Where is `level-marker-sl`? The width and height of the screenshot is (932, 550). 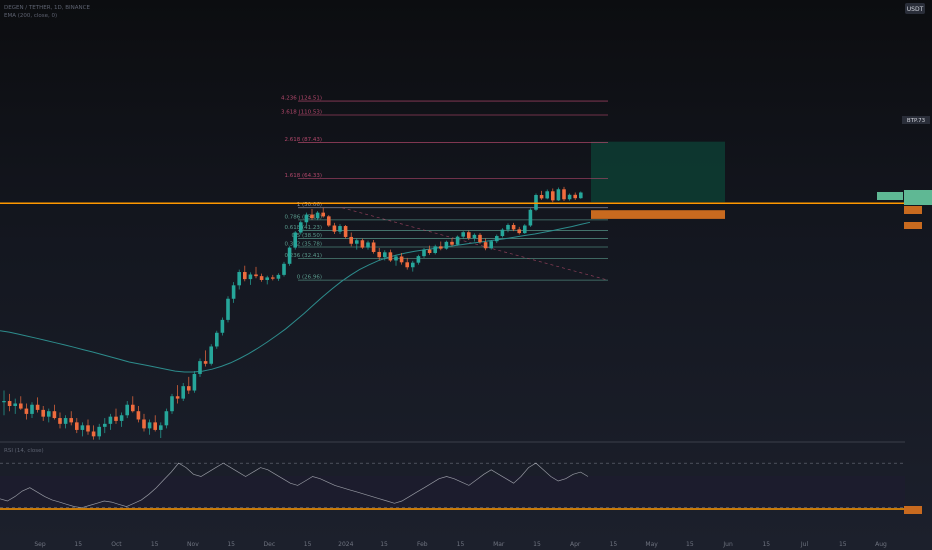
level-marker-sl is located at coordinates (913, 210).